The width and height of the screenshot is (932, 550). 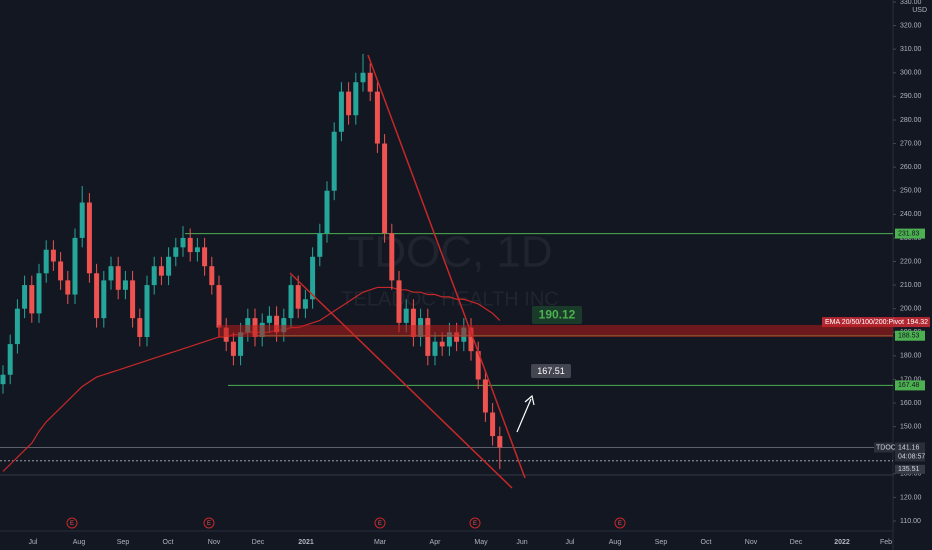 I want to click on low-label: 135.51, so click(x=909, y=469).